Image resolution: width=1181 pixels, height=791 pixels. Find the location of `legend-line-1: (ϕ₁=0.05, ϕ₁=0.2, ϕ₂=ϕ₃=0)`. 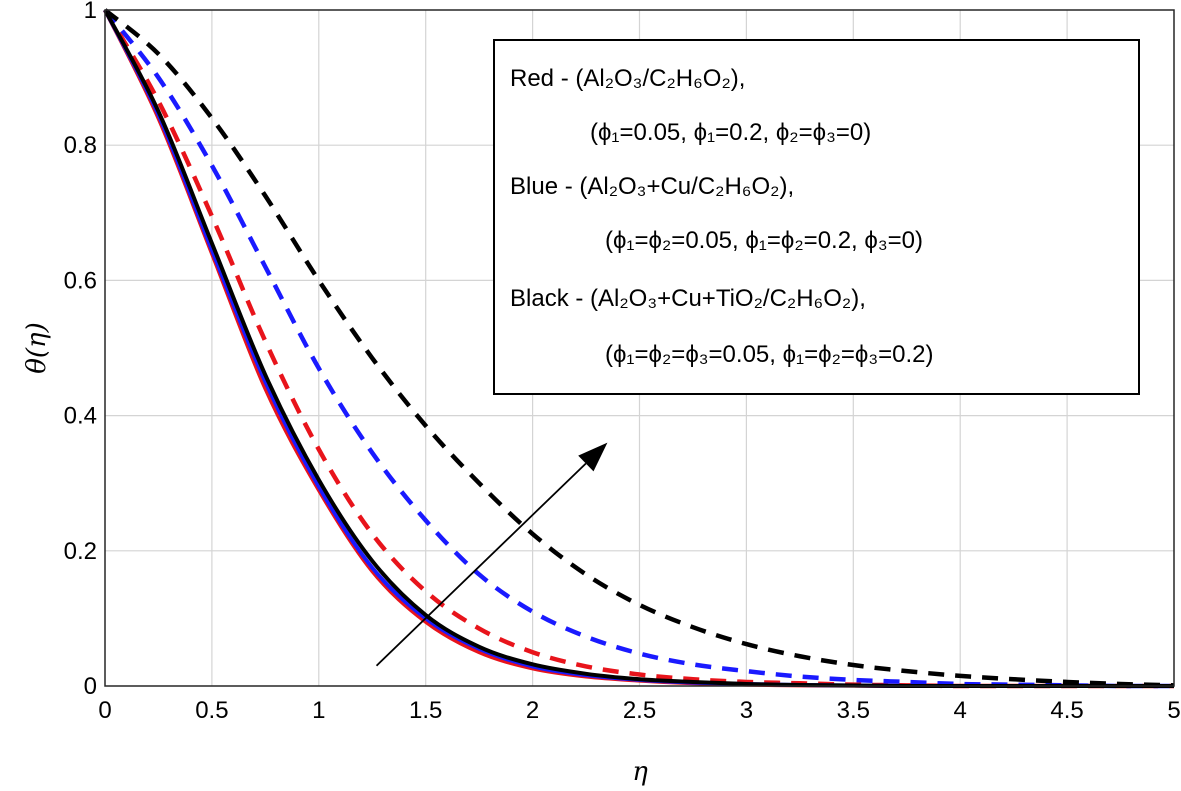

legend-line-1: (ϕ₁=0.05, ϕ₁=0.2, ϕ₂=ϕ₃=0) is located at coordinates (730, 132).